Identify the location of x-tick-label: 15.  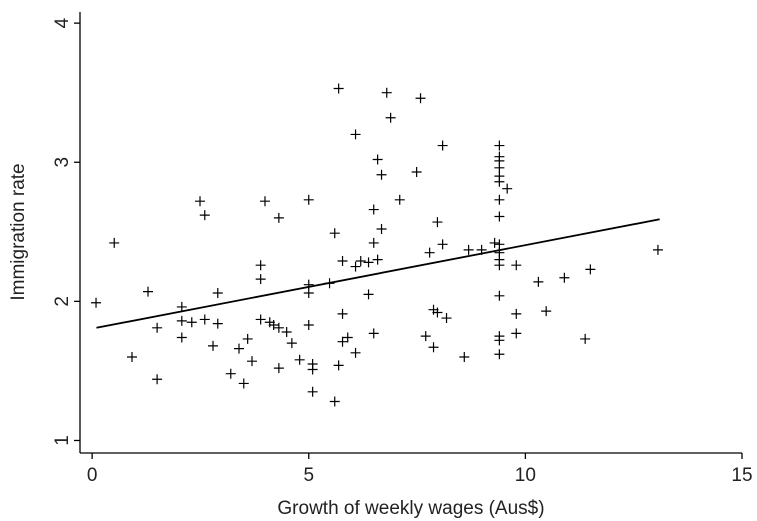
(741, 475).